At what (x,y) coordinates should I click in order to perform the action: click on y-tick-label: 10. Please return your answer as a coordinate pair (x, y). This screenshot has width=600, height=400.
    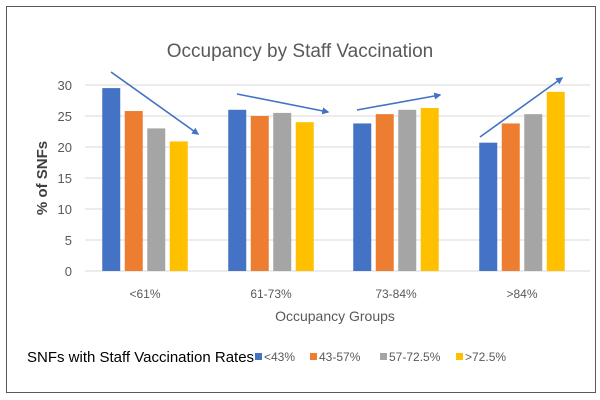
    Looking at the image, I should click on (65, 209).